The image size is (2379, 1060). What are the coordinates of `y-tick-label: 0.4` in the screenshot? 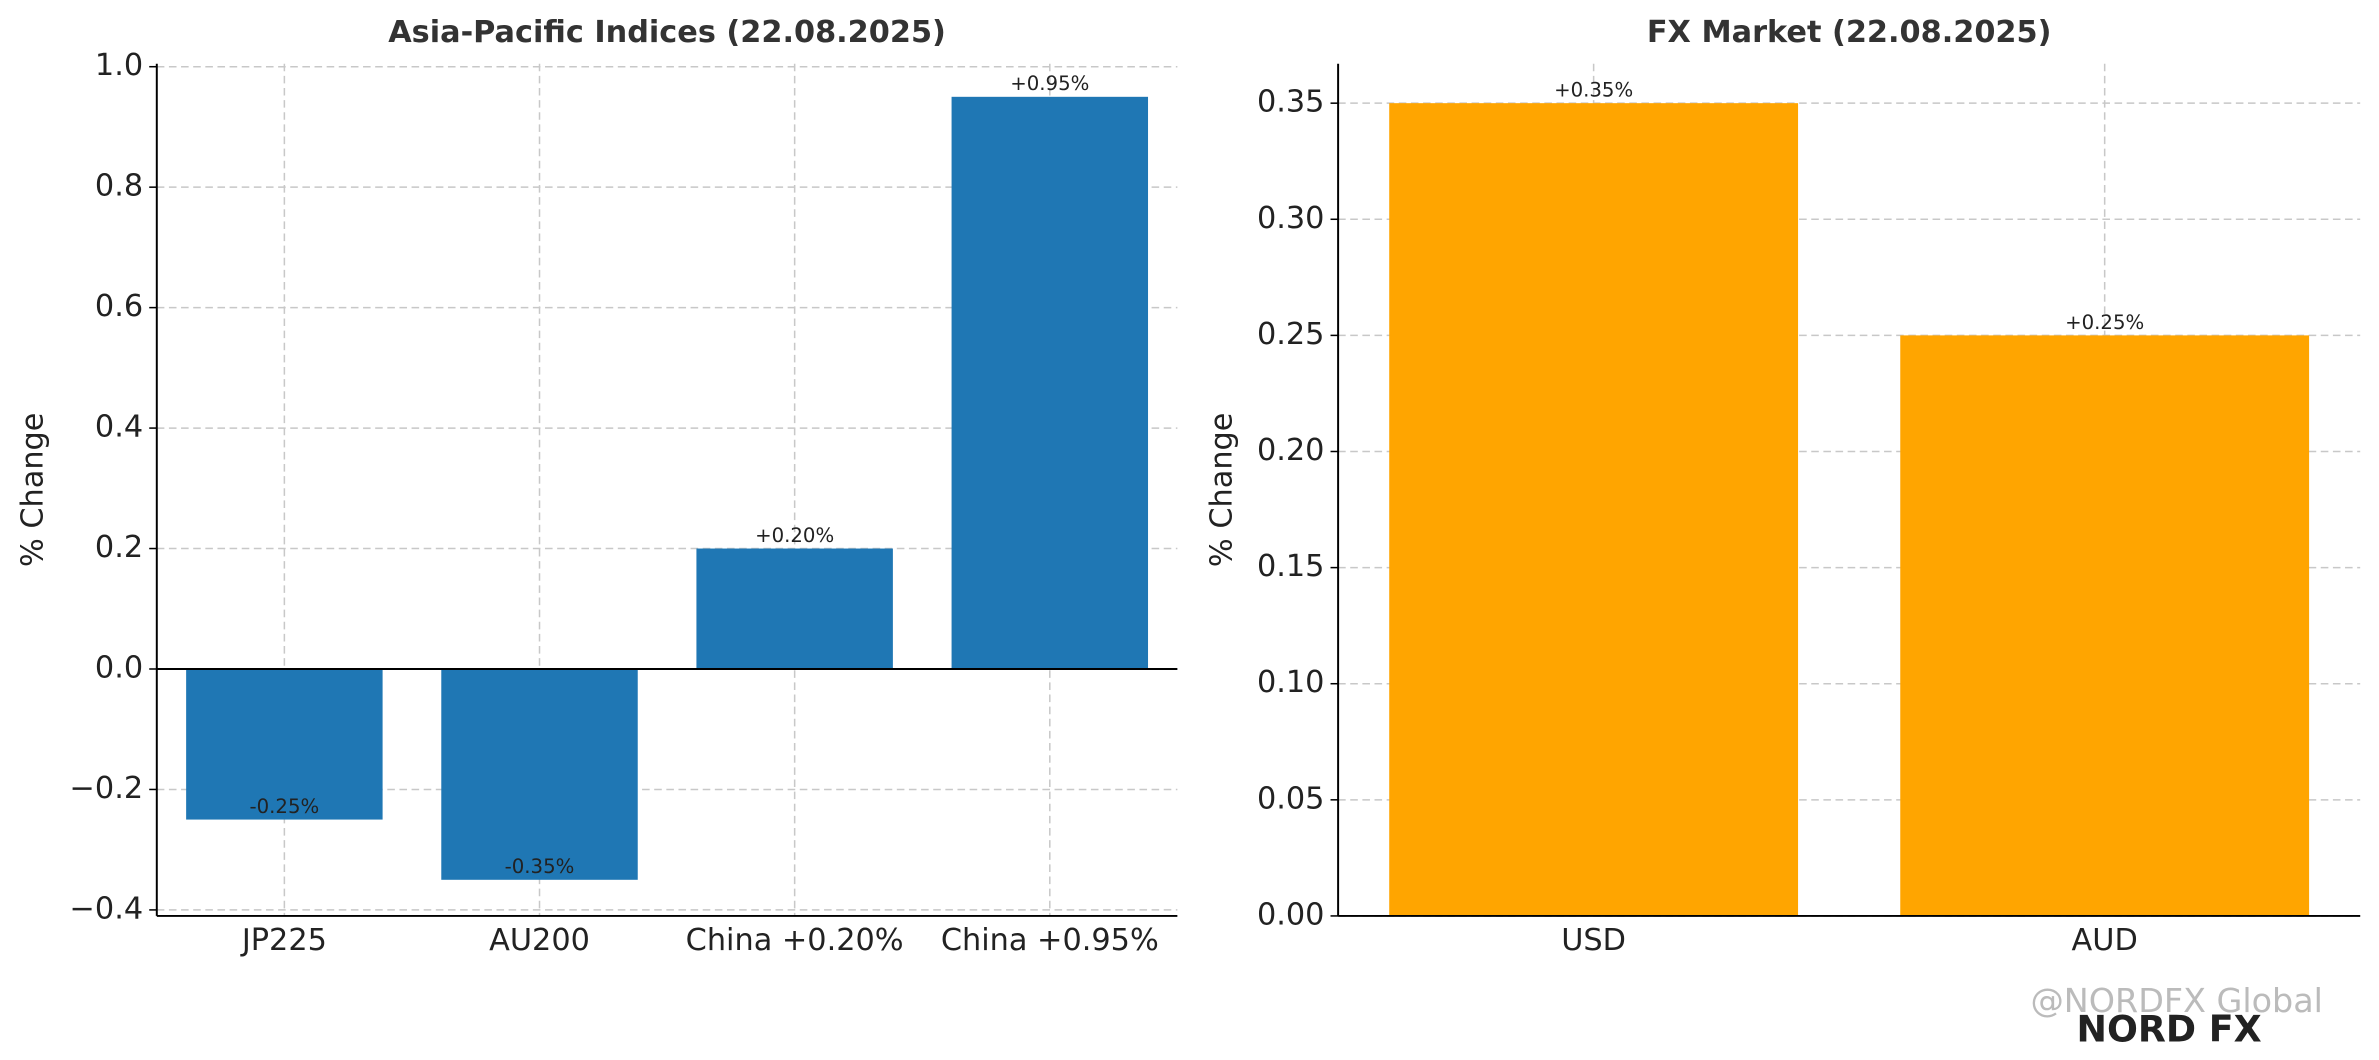 It's located at (119, 427).